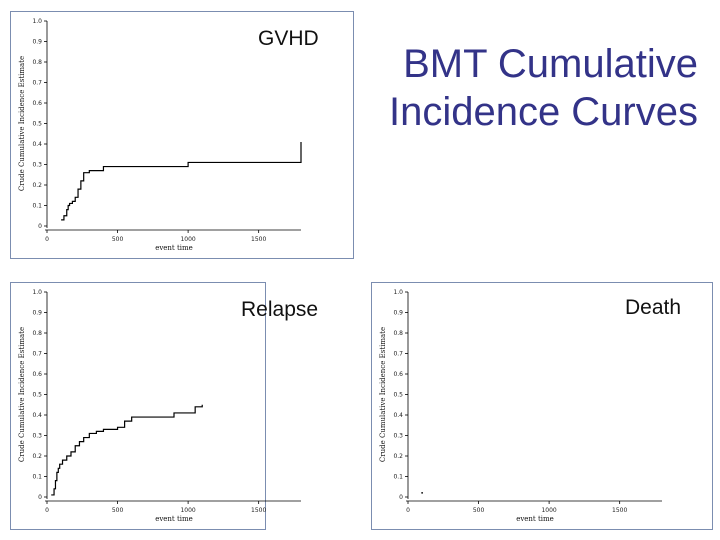 This screenshot has height=540, width=720. I want to click on relapse-y-tick-label: 1.0, so click(37, 292).